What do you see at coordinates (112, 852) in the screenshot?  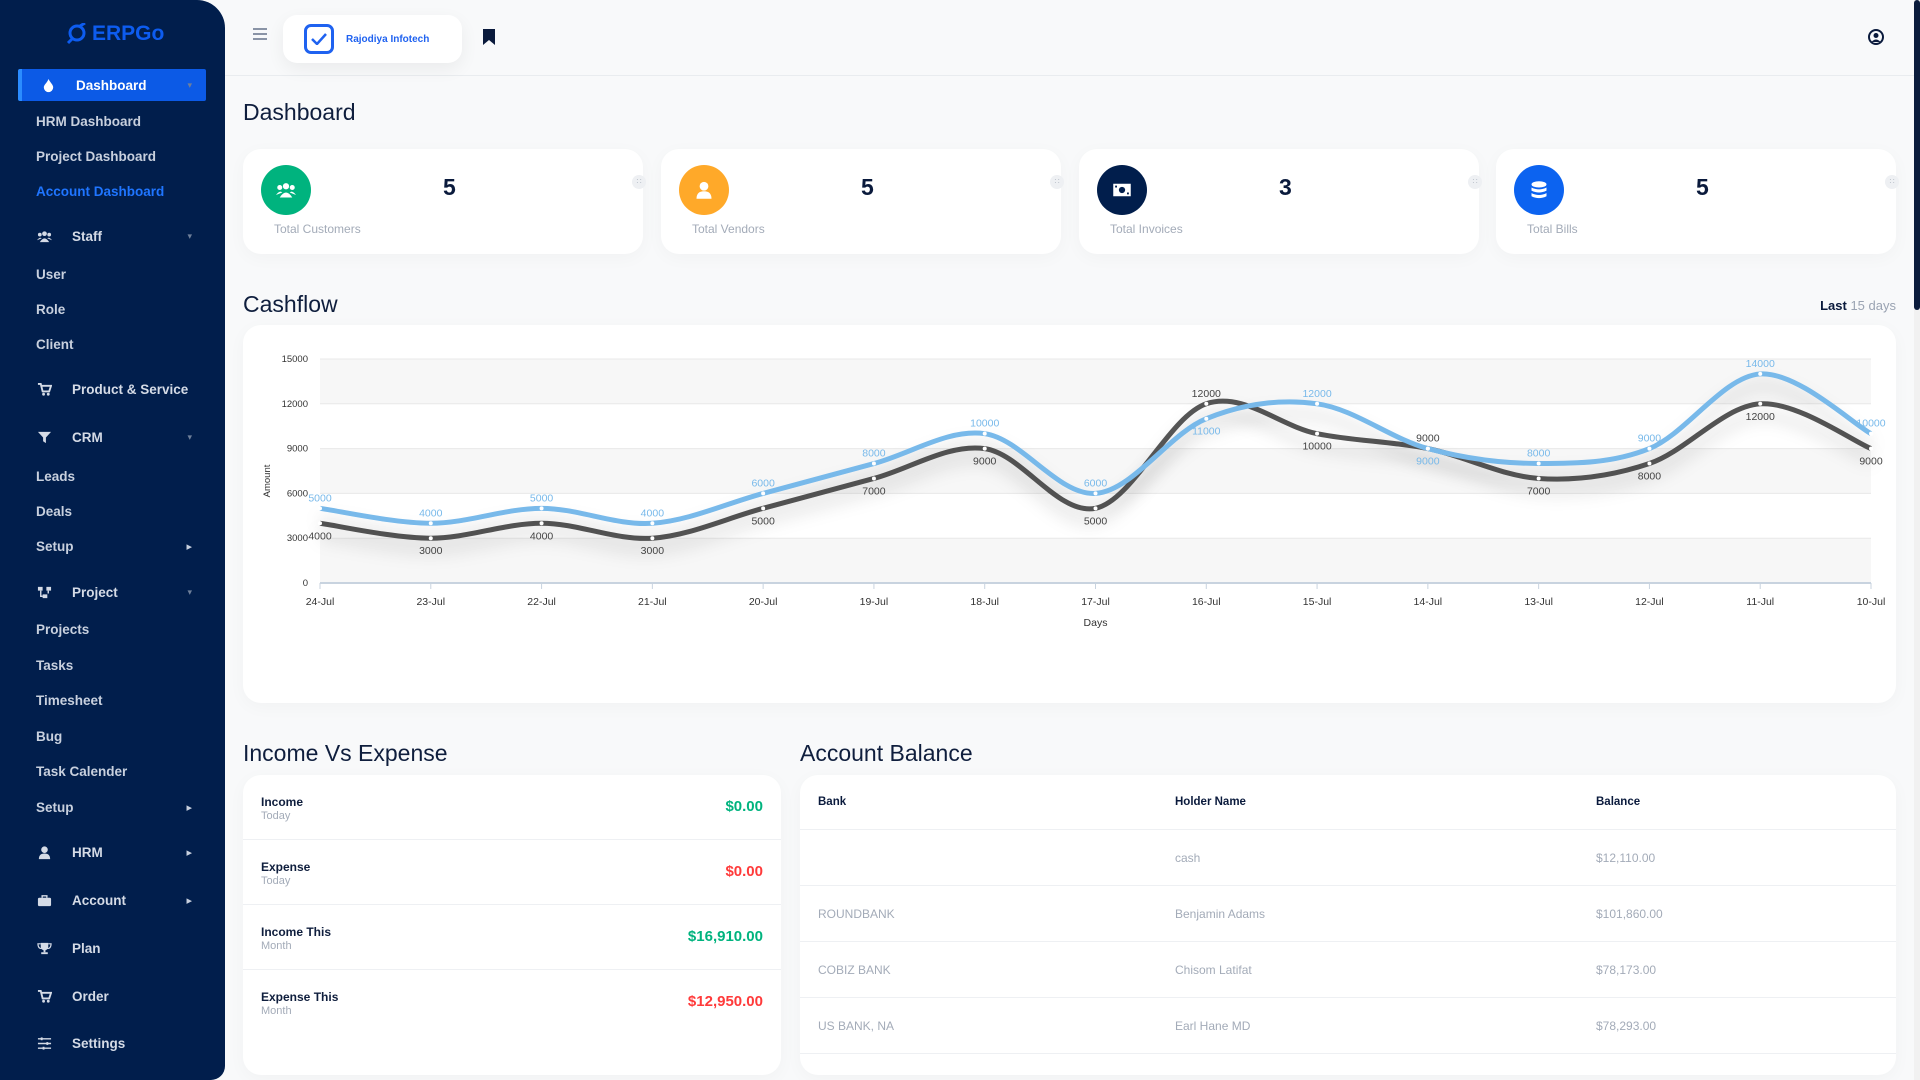 I see `sidebar-item-hrm: HRM ▸` at bounding box center [112, 852].